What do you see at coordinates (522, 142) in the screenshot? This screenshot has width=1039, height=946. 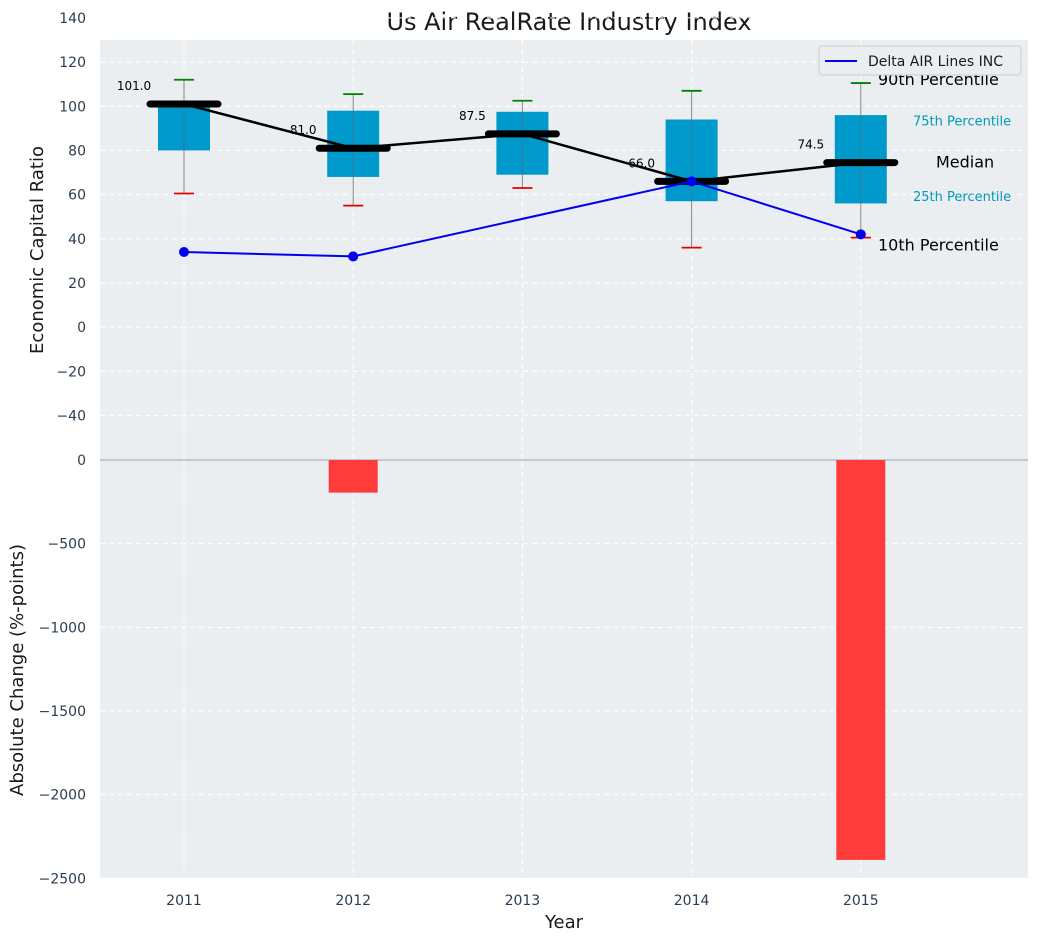 I see `median-series` at bounding box center [522, 142].